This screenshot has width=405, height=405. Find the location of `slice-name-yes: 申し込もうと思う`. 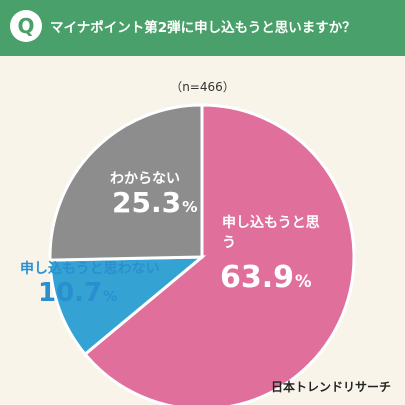

slice-name-yes: 申し込もうと思う is located at coordinates (271, 233).